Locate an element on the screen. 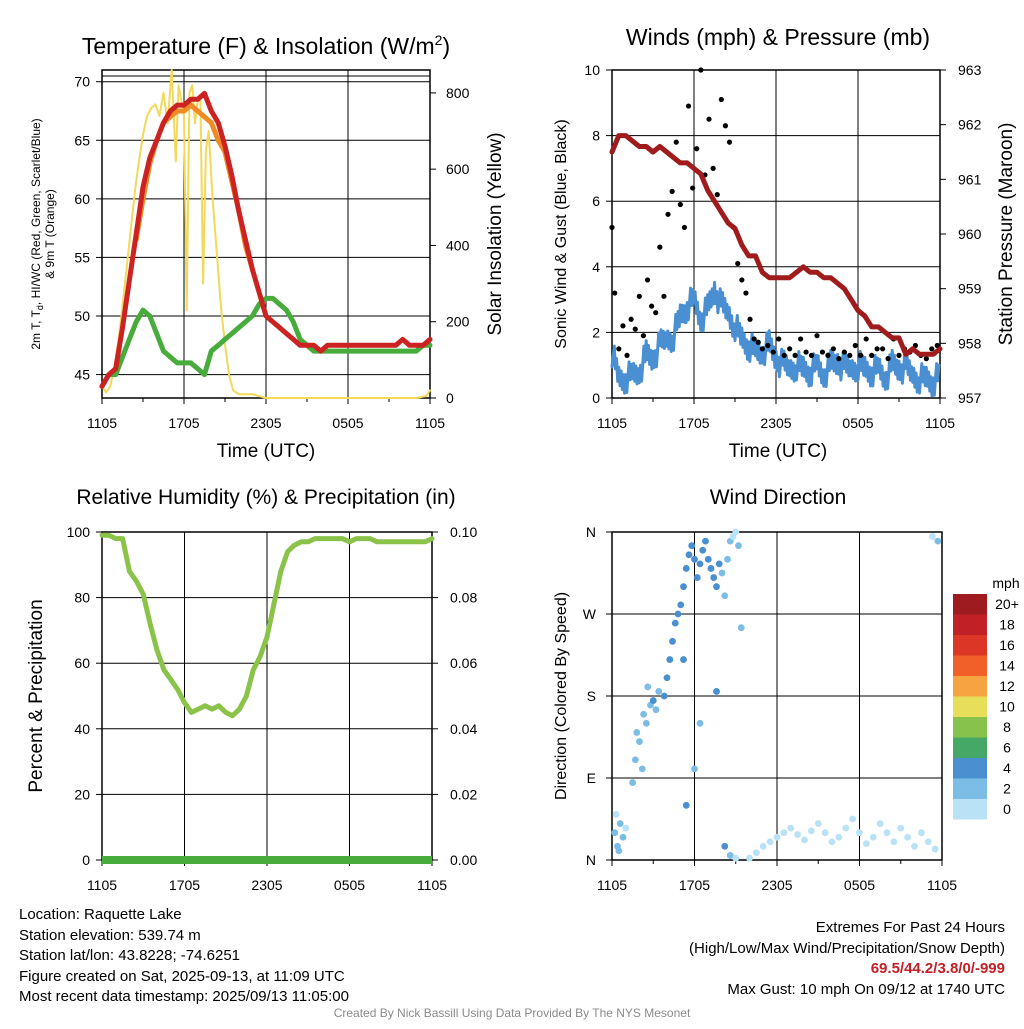 The height and width of the screenshot is (1029, 1024). panel-title: Temperature (F) & Insolation (W/m2) is located at coordinates (266, 45).